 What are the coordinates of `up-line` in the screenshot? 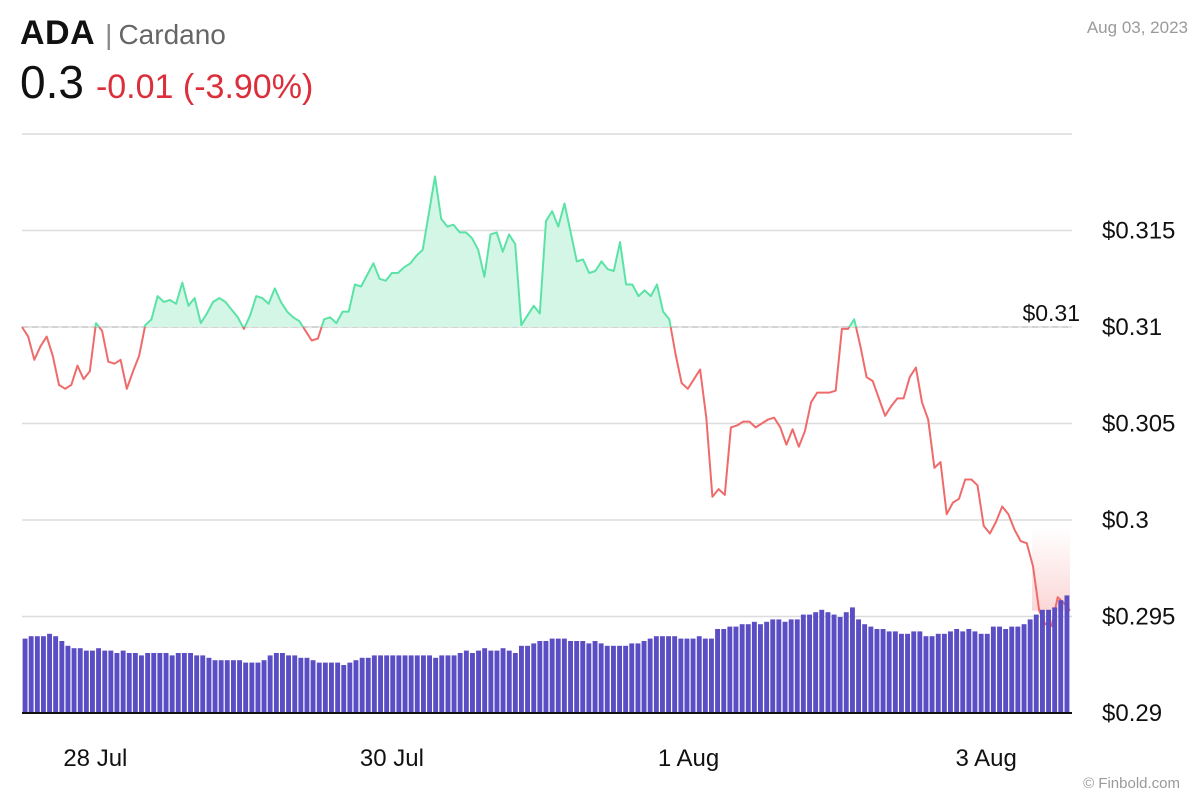 It's located at (496, 251).